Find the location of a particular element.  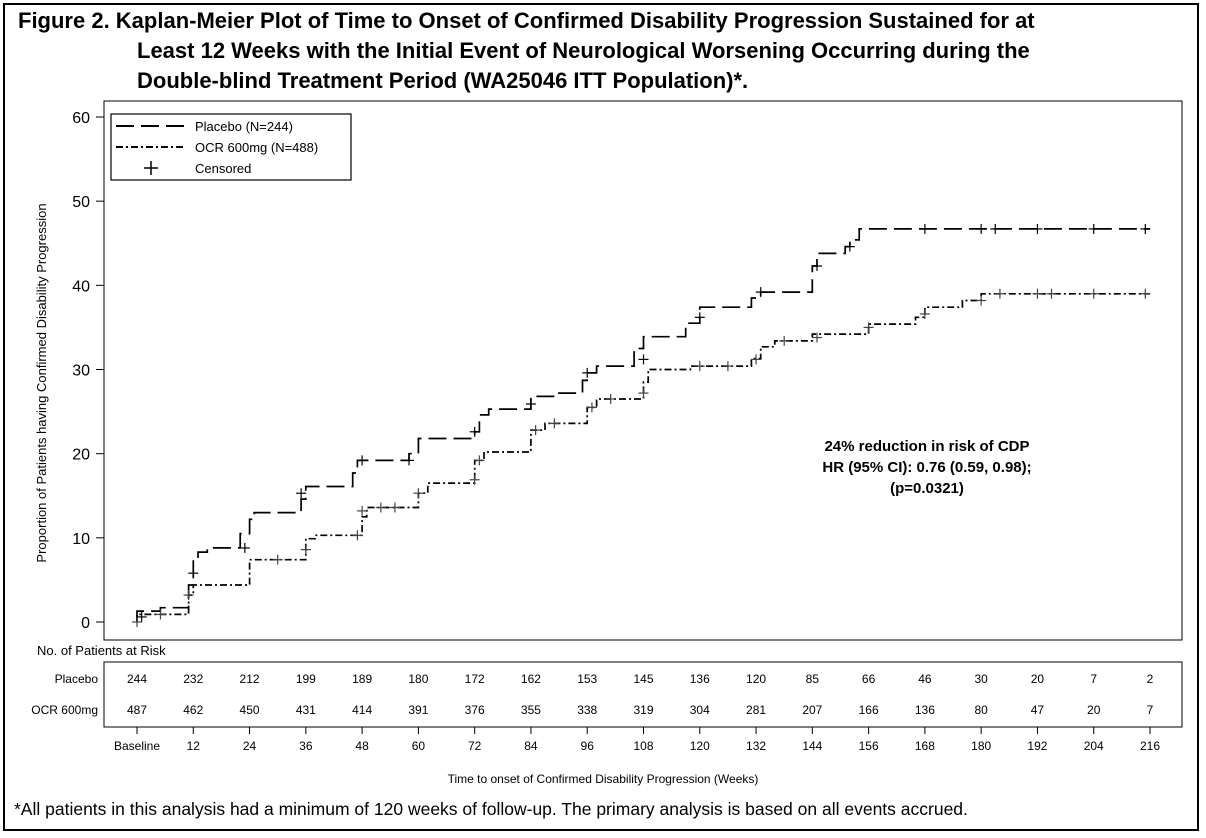

risk-value: 189 is located at coordinates (362, 679).